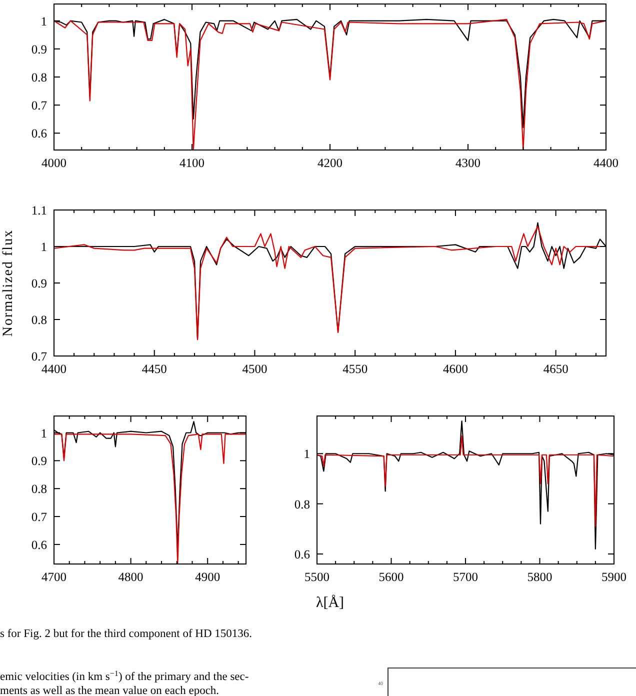 The image size is (636, 696). Describe the element at coordinates (468, 163) in the screenshot. I see `x-tick-label: 4300` at that location.